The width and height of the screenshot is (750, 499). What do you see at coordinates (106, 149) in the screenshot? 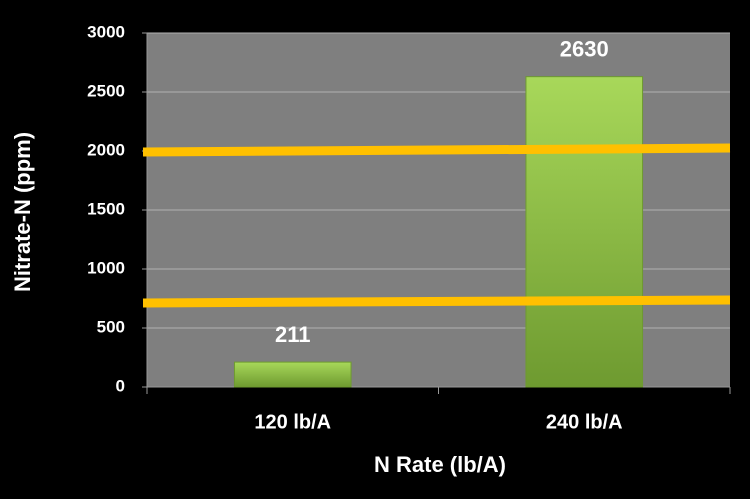
I see `y-tick-label: 2000` at bounding box center [106, 149].